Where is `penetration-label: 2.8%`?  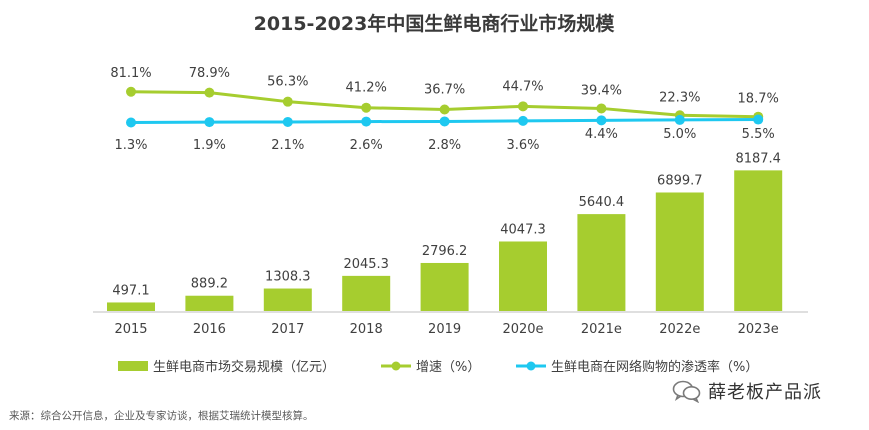 penetration-label: 2.8% is located at coordinates (444, 145).